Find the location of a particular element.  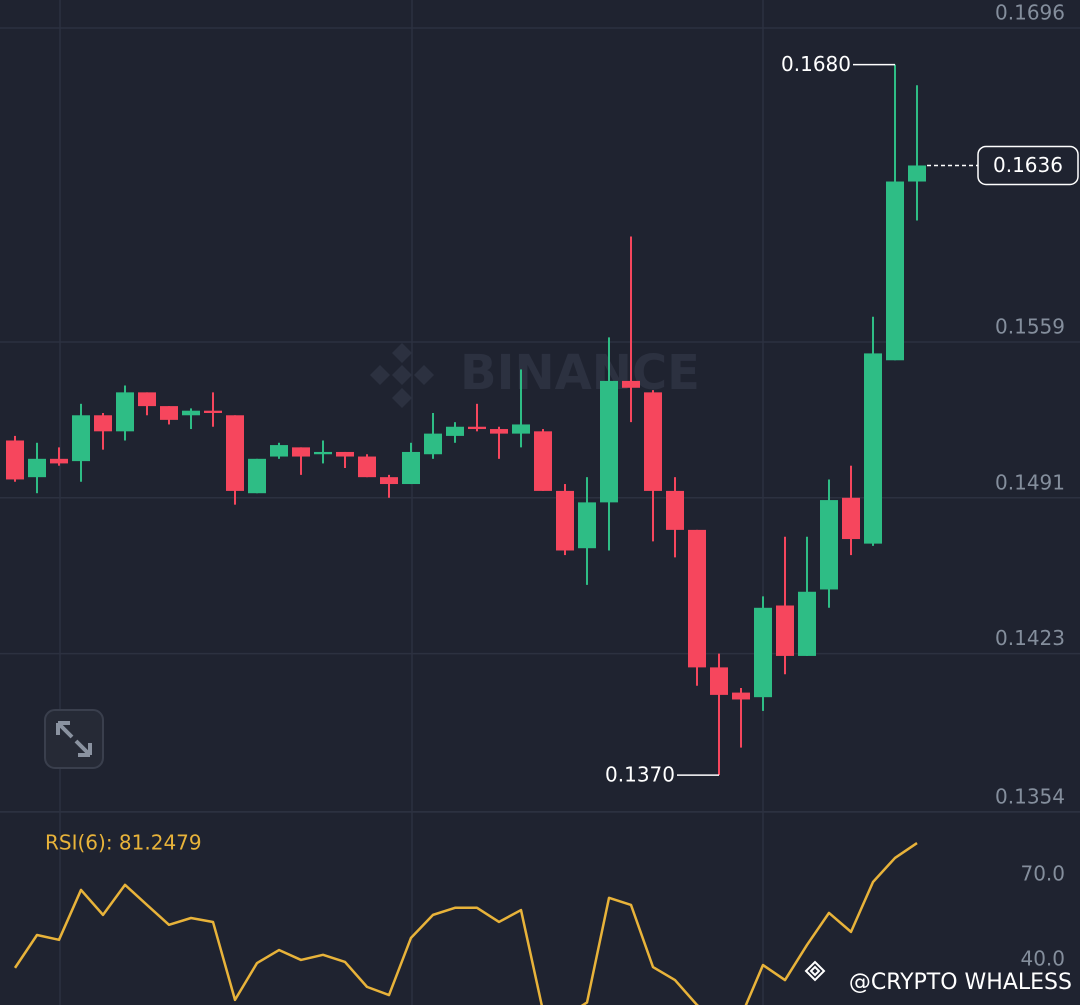

y-tick-label: 0.1423 is located at coordinates (1030, 638).